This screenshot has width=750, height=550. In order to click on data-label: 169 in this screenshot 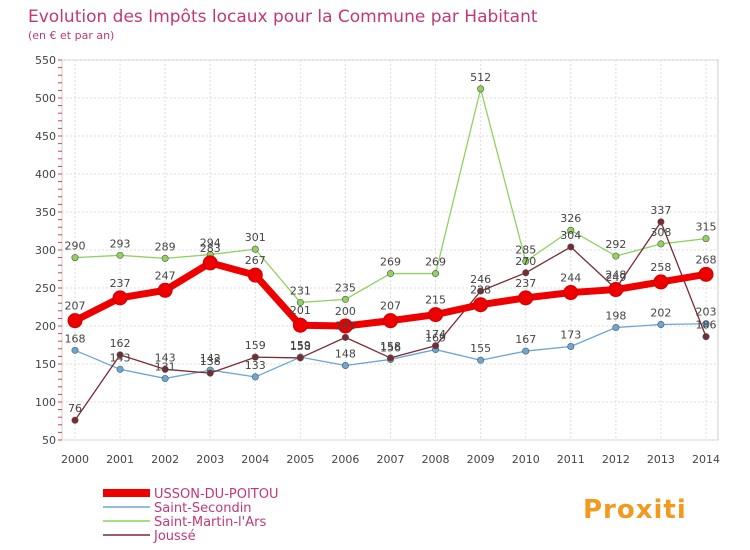, I will do `click(435, 338)`.